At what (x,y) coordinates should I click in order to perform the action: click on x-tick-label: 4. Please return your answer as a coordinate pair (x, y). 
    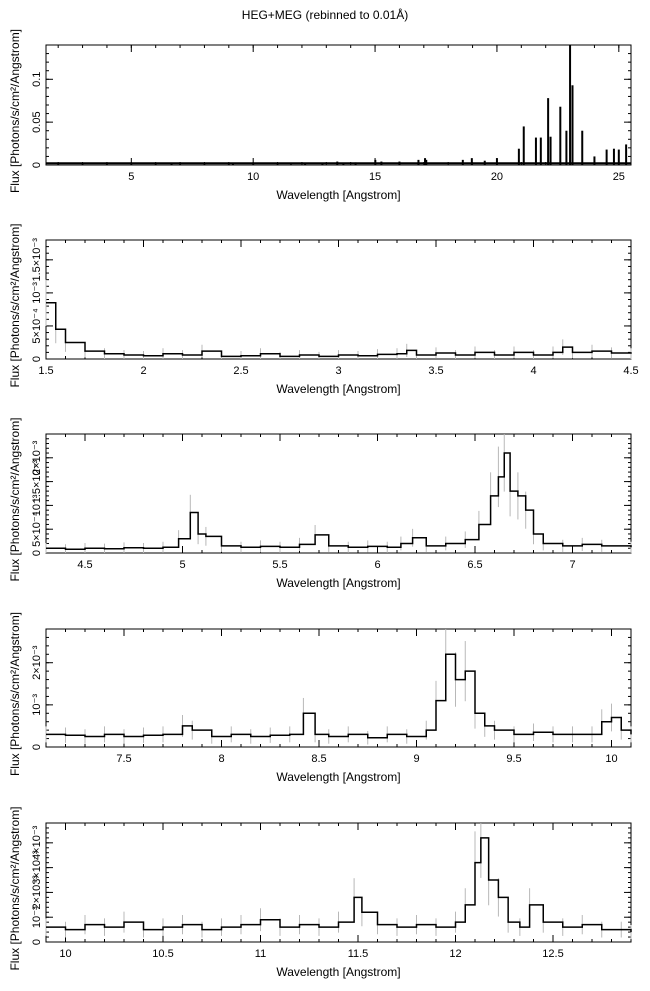
    Looking at the image, I should click on (533, 371).